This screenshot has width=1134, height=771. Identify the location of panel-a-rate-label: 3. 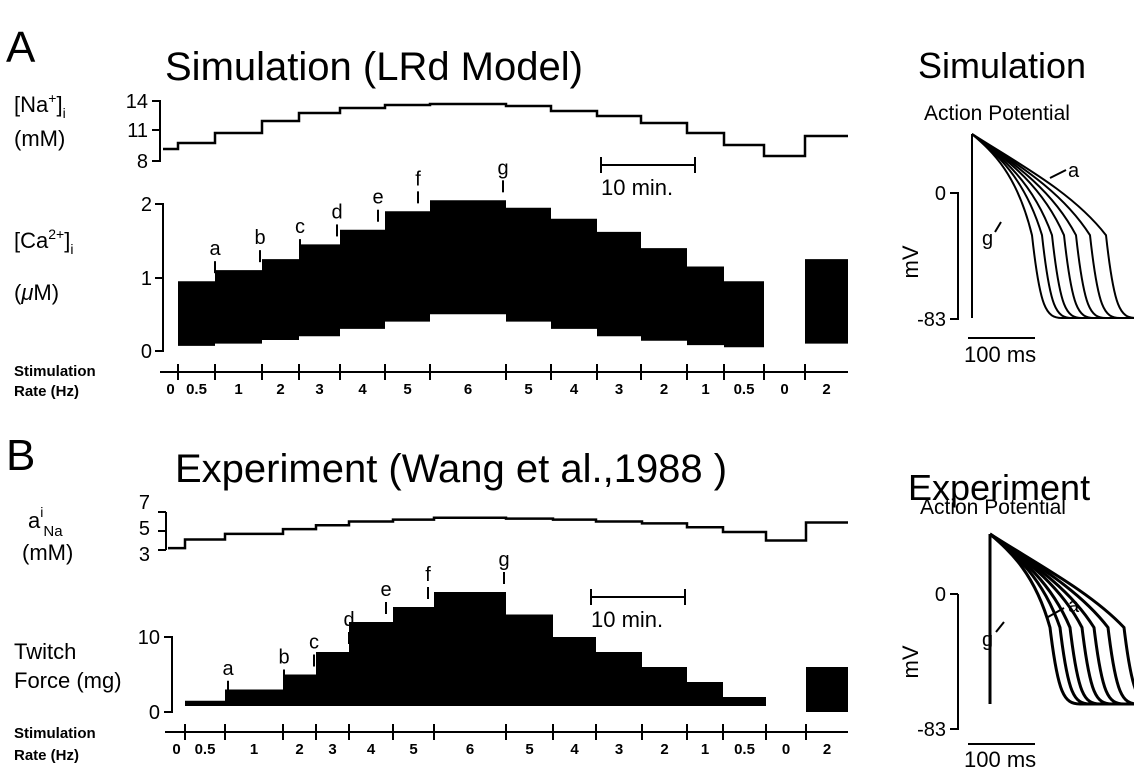
(319, 389).